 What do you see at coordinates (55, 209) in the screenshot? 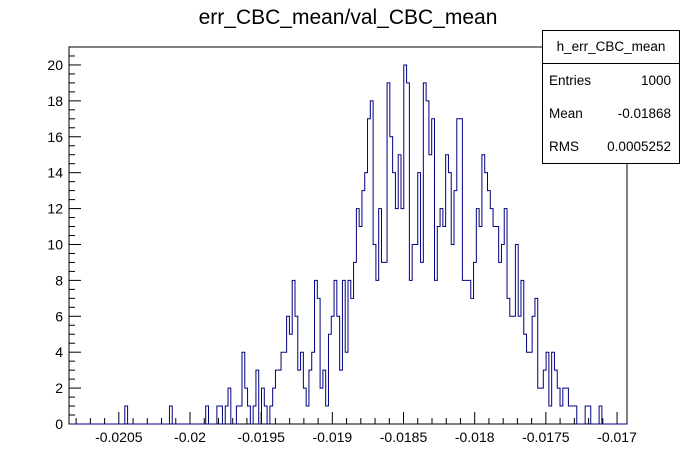
I see `y-tick-label: 12` at bounding box center [55, 209].